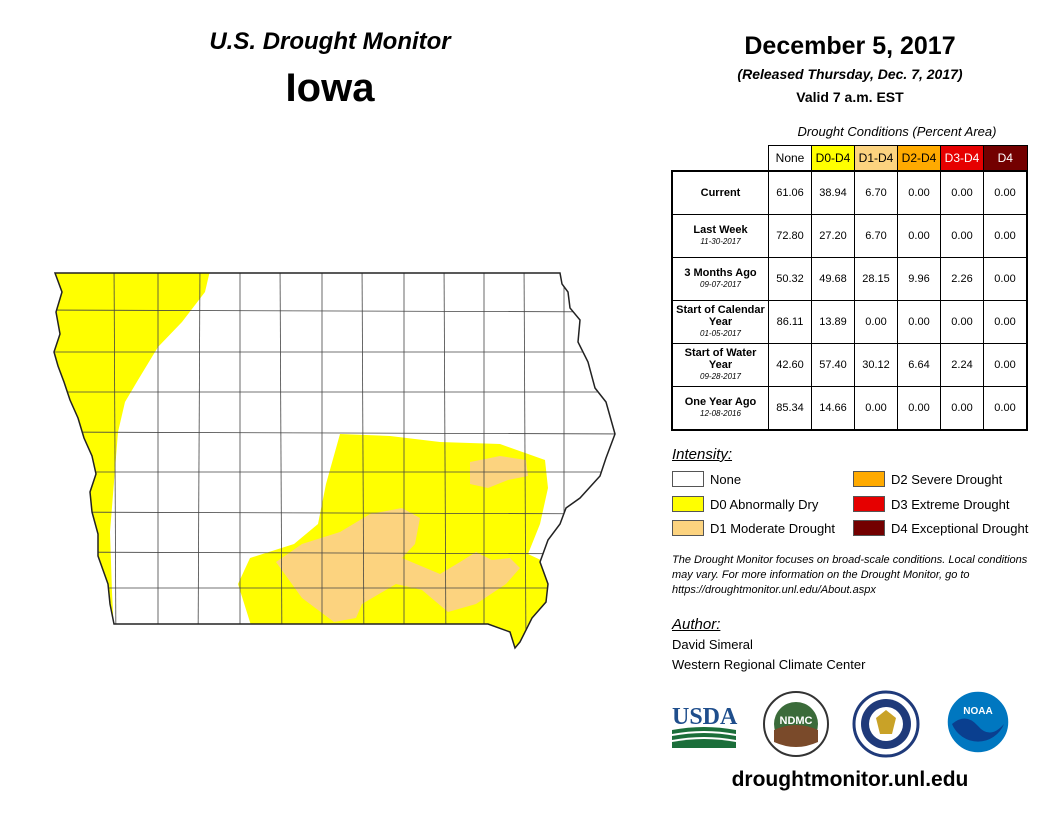 The width and height of the screenshot is (1056, 816). What do you see at coordinates (962, 279) in the screenshot?
I see `stats-cell: 2.26` at bounding box center [962, 279].